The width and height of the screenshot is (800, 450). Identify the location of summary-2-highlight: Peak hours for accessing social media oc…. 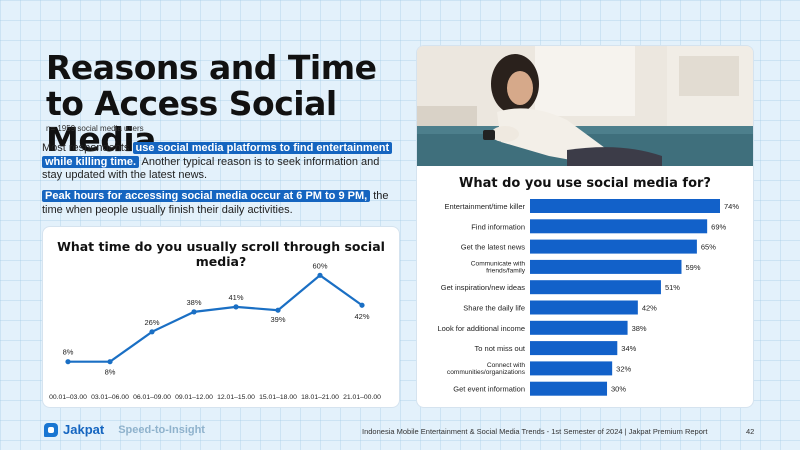
(206, 196).